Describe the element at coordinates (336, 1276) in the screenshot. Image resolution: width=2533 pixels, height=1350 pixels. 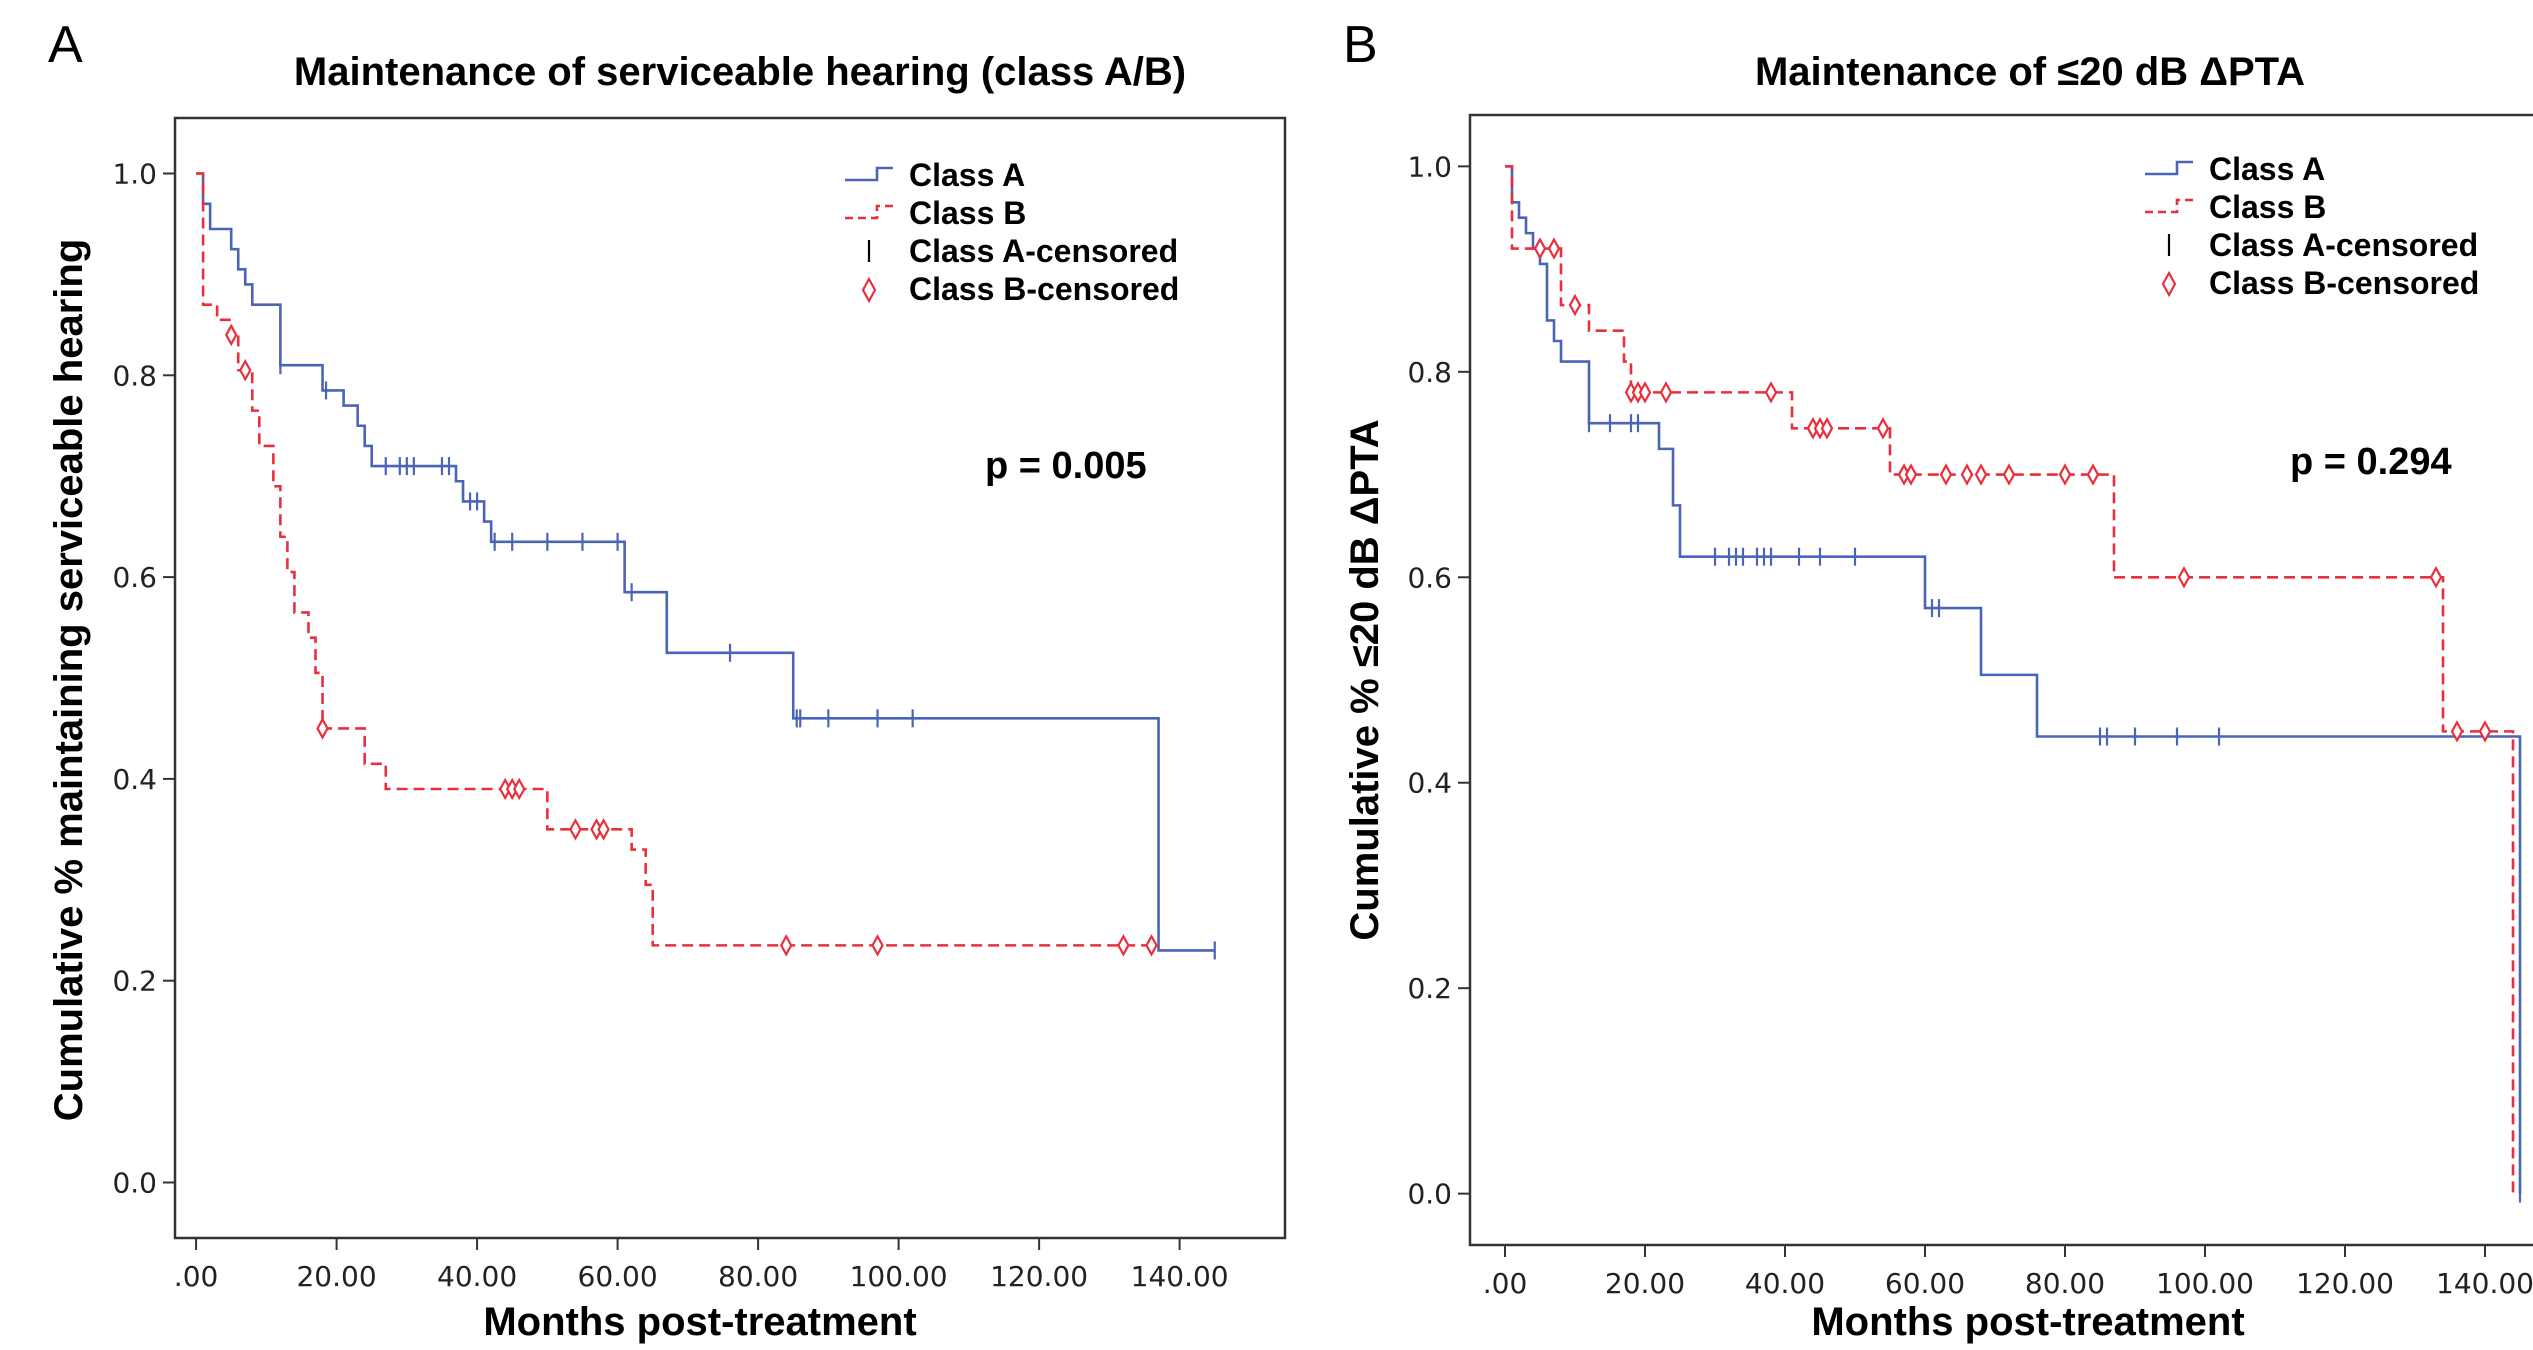
I see `panel-a-x-tick-label: 20.00` at that location.